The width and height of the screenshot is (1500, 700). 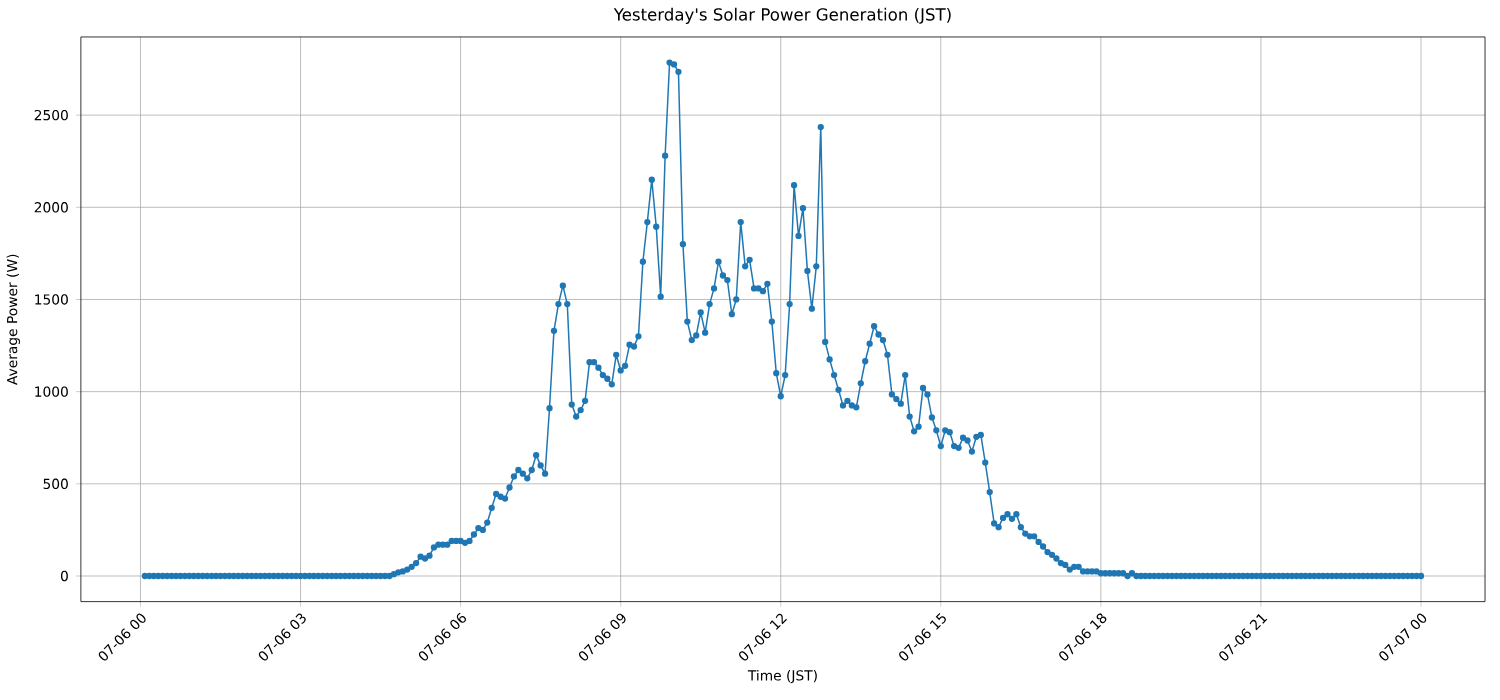 What do you see at coordinates (64, 576) in the screenshot?
I see `y-tick-label: 0` at bounding box center [64, 576].